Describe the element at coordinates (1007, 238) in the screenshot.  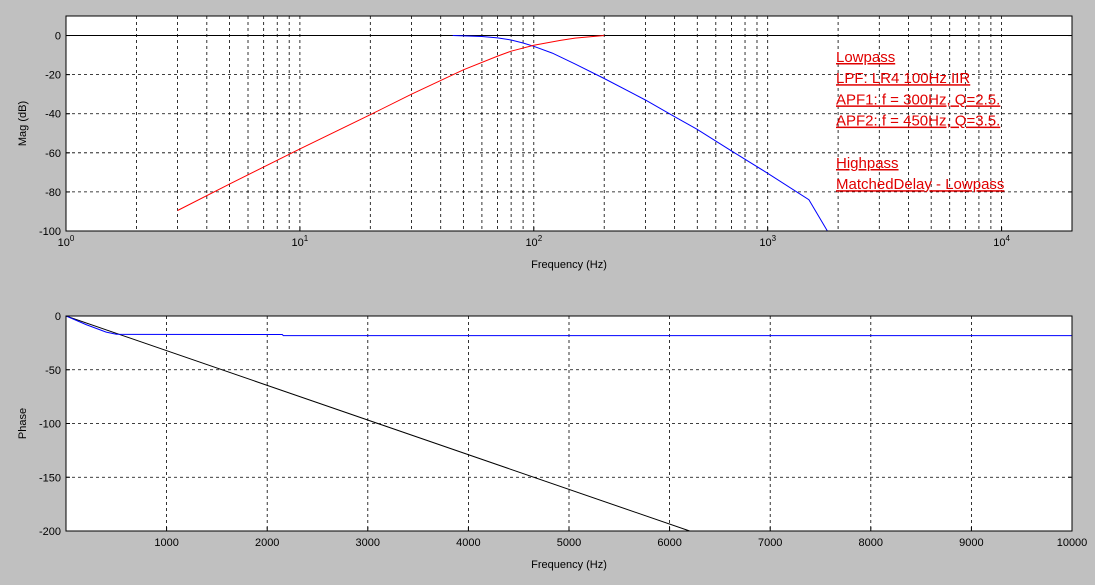
I see `x-tick-exponent: 4` at that location.